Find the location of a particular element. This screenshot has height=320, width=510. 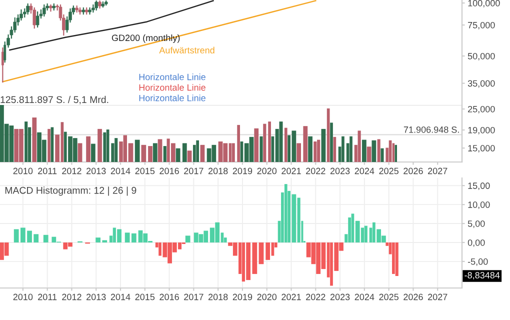

y-tick-label: 75,000 is located at coordinates (481, 26).